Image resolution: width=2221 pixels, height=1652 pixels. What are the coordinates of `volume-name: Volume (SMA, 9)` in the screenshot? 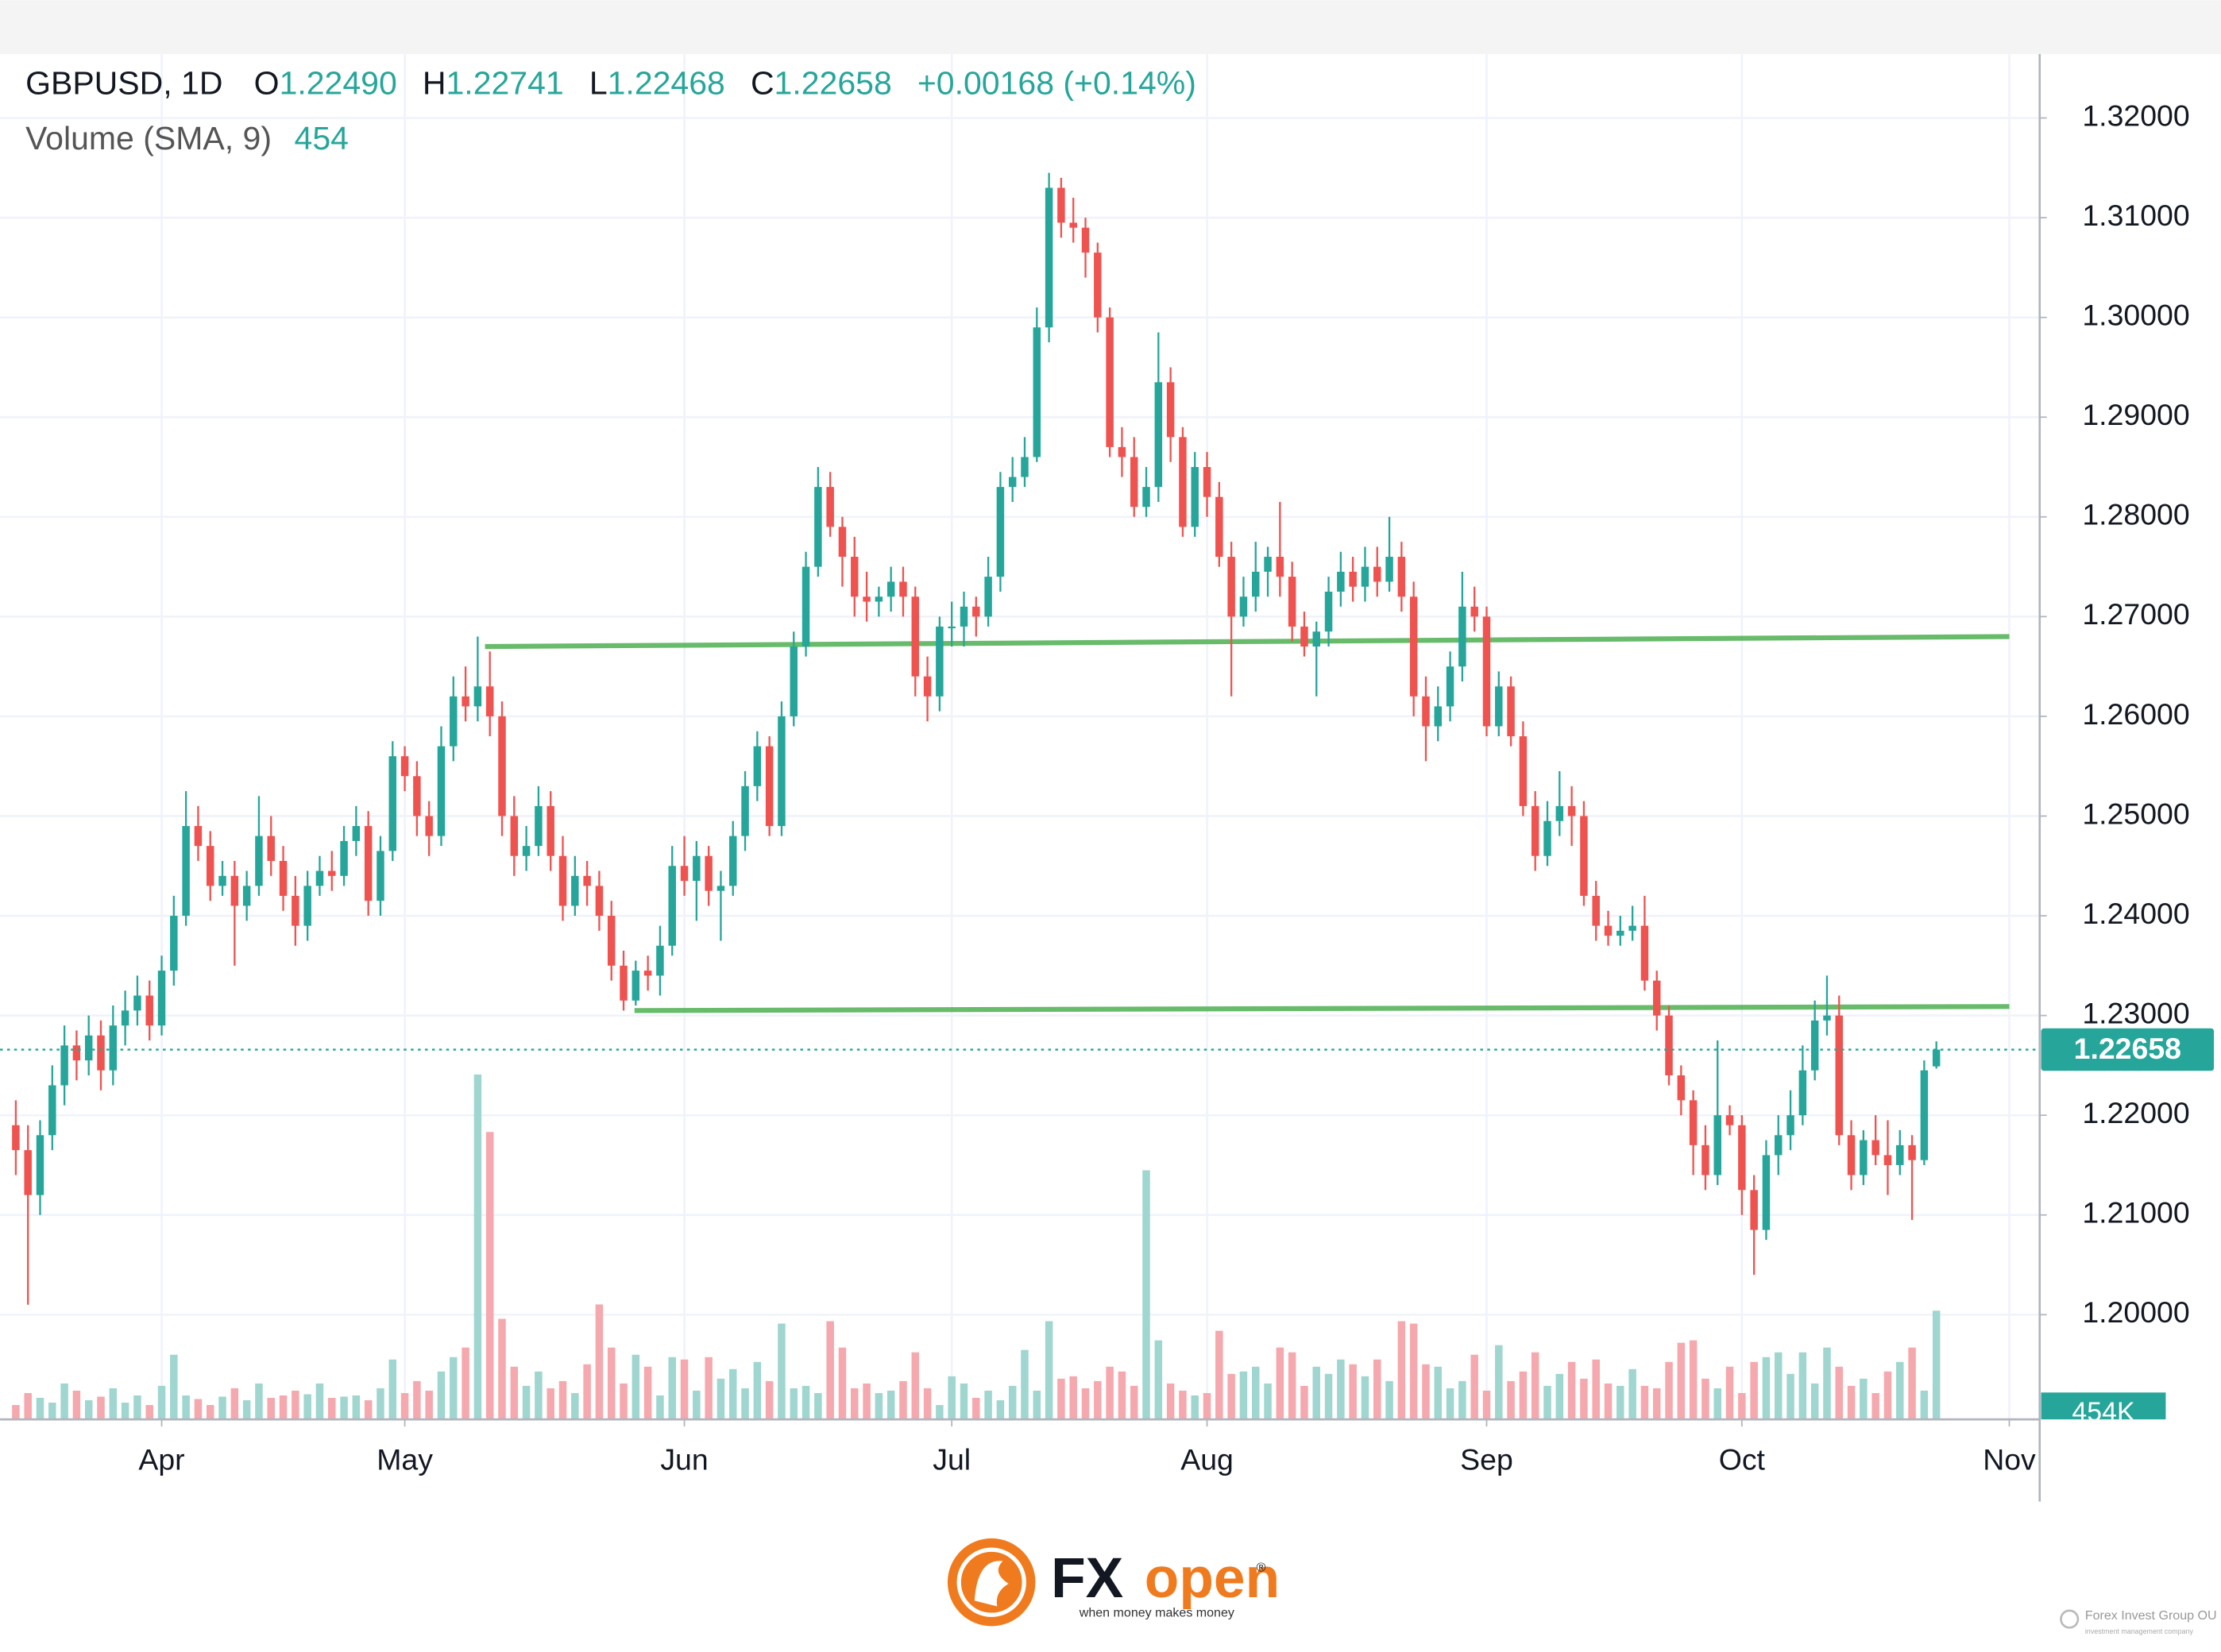 It's located at (148, 138).